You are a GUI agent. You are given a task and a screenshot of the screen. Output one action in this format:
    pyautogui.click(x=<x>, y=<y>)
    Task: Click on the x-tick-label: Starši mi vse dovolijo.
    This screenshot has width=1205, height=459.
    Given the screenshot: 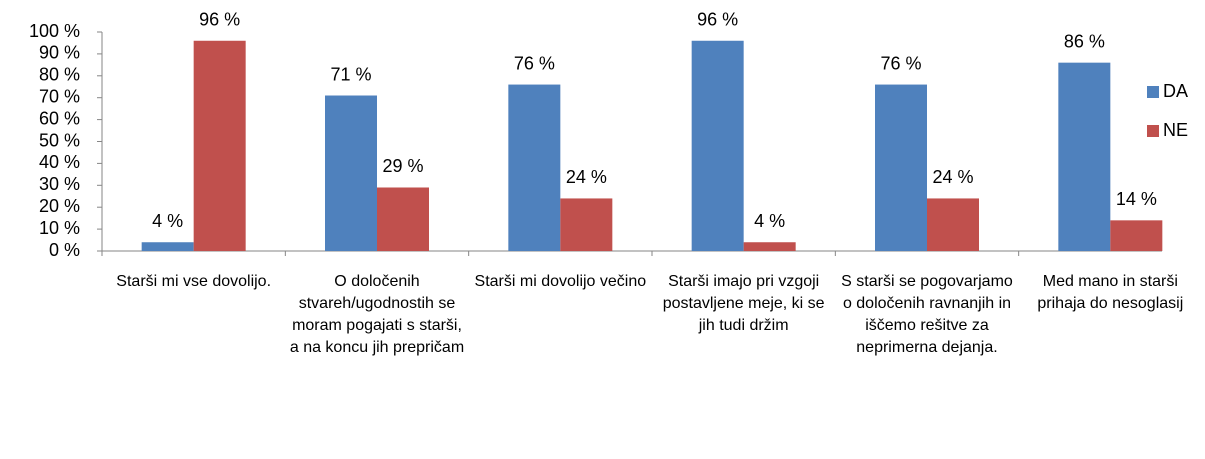 What is the action you would take?
    pyautogui.click(x=194, y=281)
    